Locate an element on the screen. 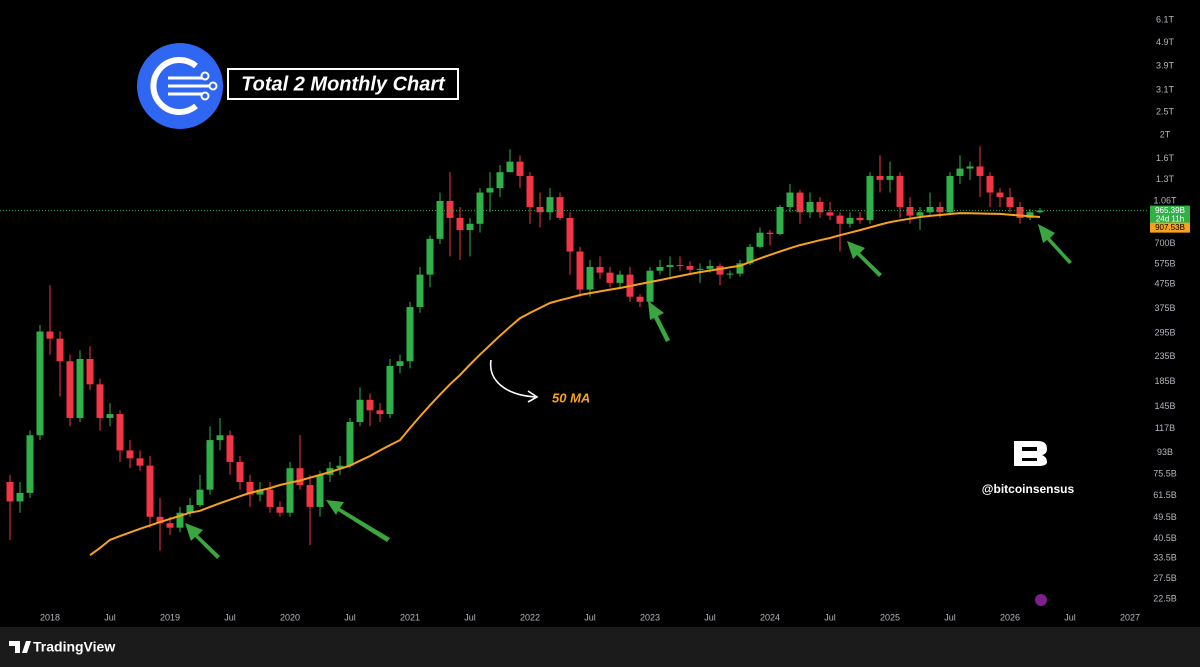 The image size is (1200, 667). watermark: @bitcoinsensus is located at coordinates (1028, 468).